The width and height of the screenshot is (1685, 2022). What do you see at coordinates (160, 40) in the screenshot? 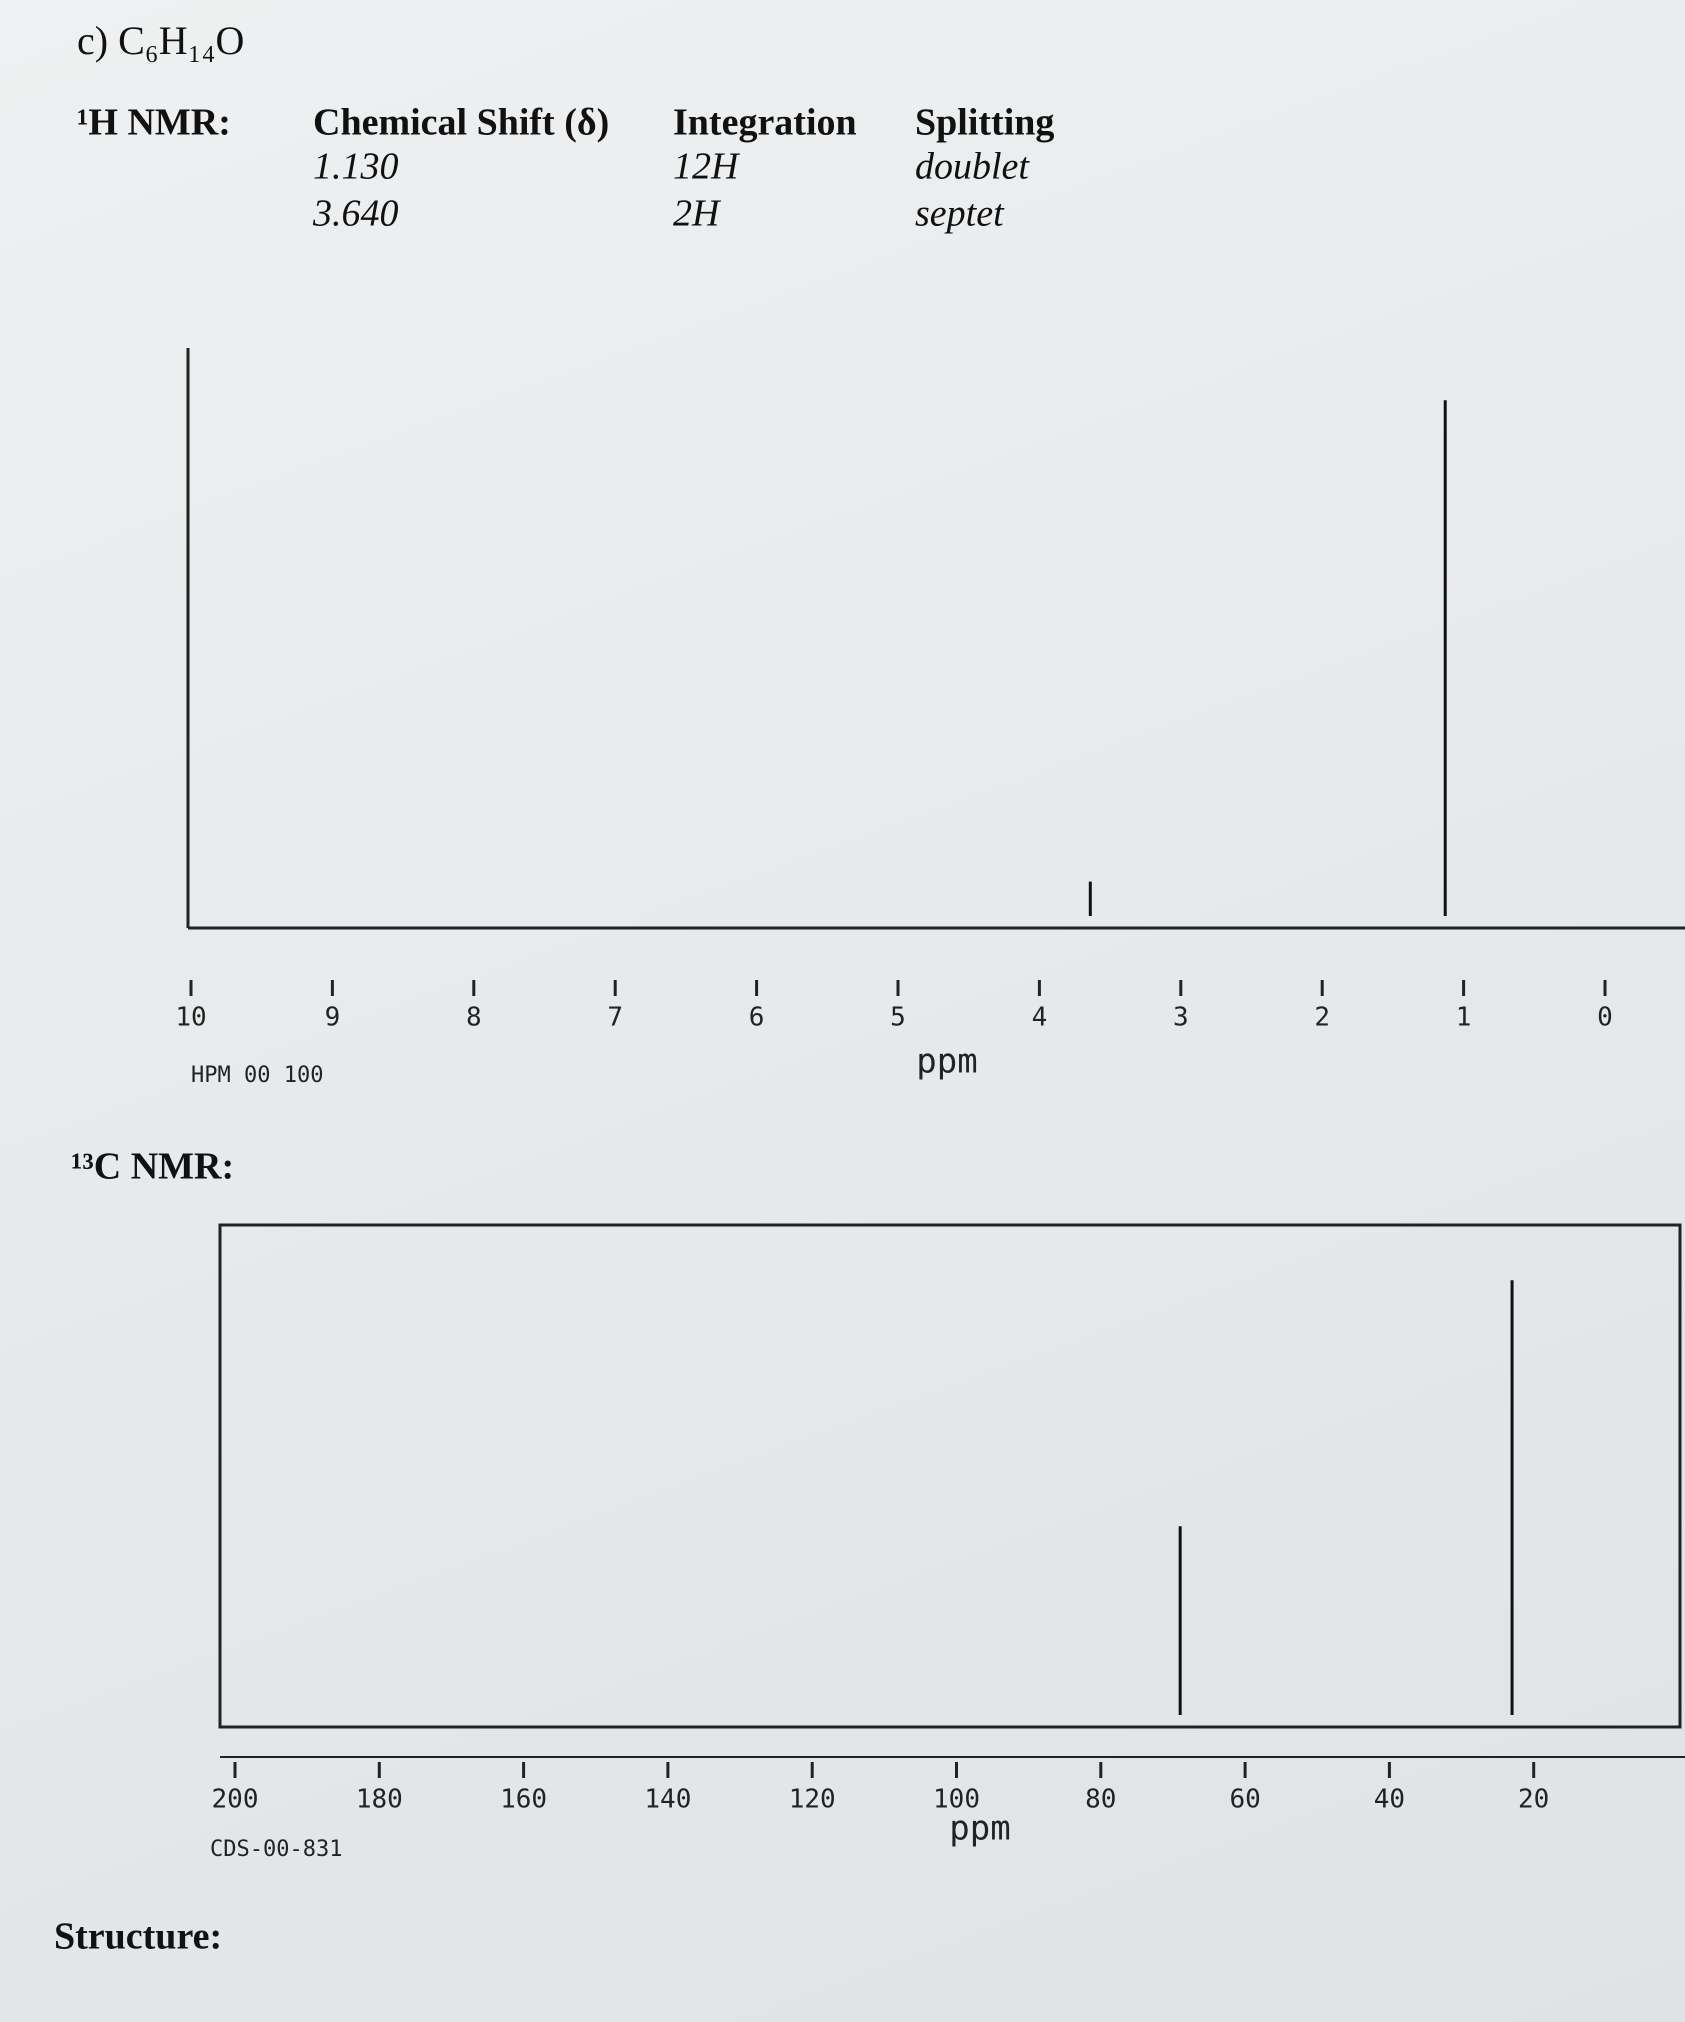
I see `title: c) C₆H₁₄O` at bounding box center [160, 40].